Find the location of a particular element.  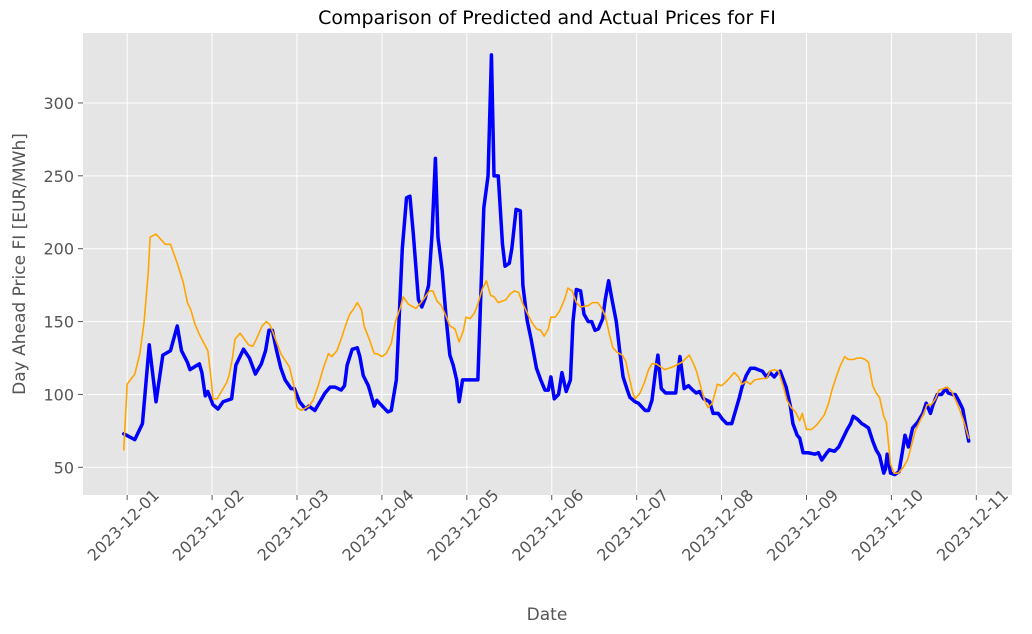

y-tick-label: 100 is located at coordinates (58, 394).